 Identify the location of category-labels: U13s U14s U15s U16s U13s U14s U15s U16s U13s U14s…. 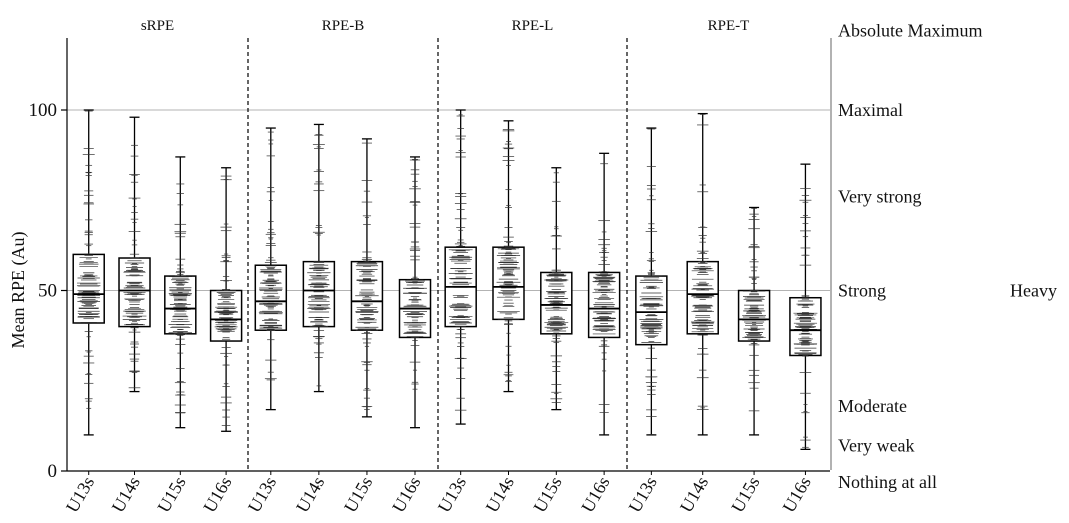
(438, 493).